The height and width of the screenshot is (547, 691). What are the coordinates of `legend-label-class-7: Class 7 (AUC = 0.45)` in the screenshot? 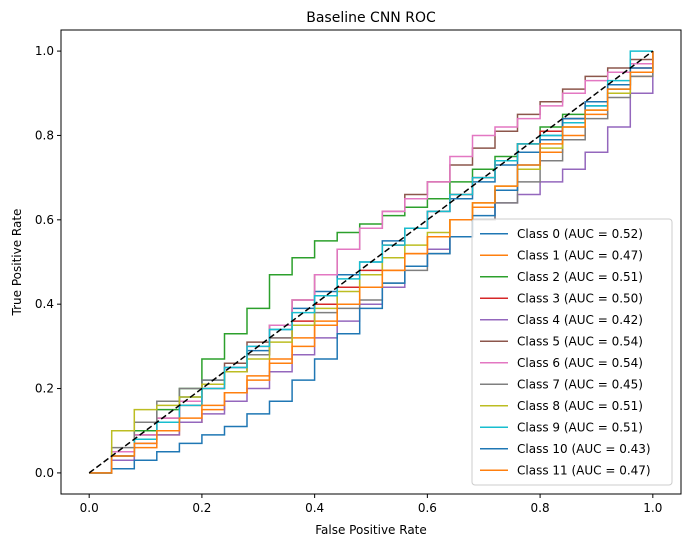 It's located at (580, 384).